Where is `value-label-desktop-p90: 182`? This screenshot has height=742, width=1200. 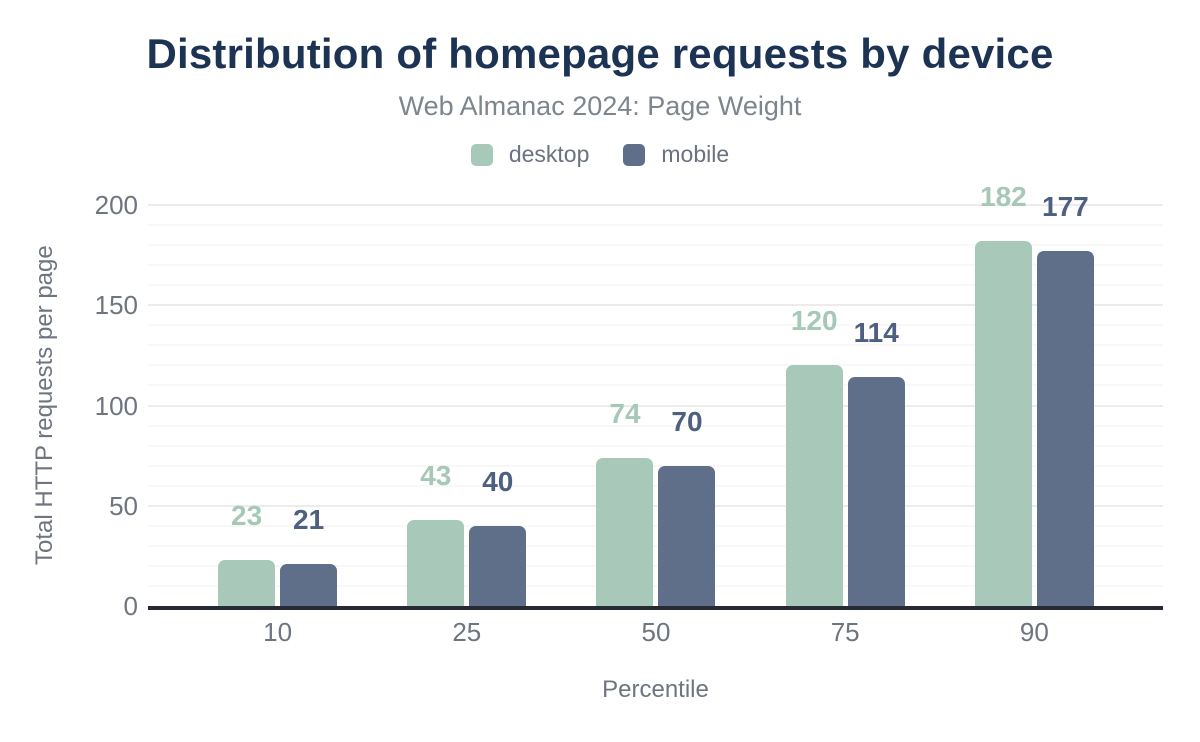
value-label-desktop-p90: 182 is located at coordinates (1003, 197).